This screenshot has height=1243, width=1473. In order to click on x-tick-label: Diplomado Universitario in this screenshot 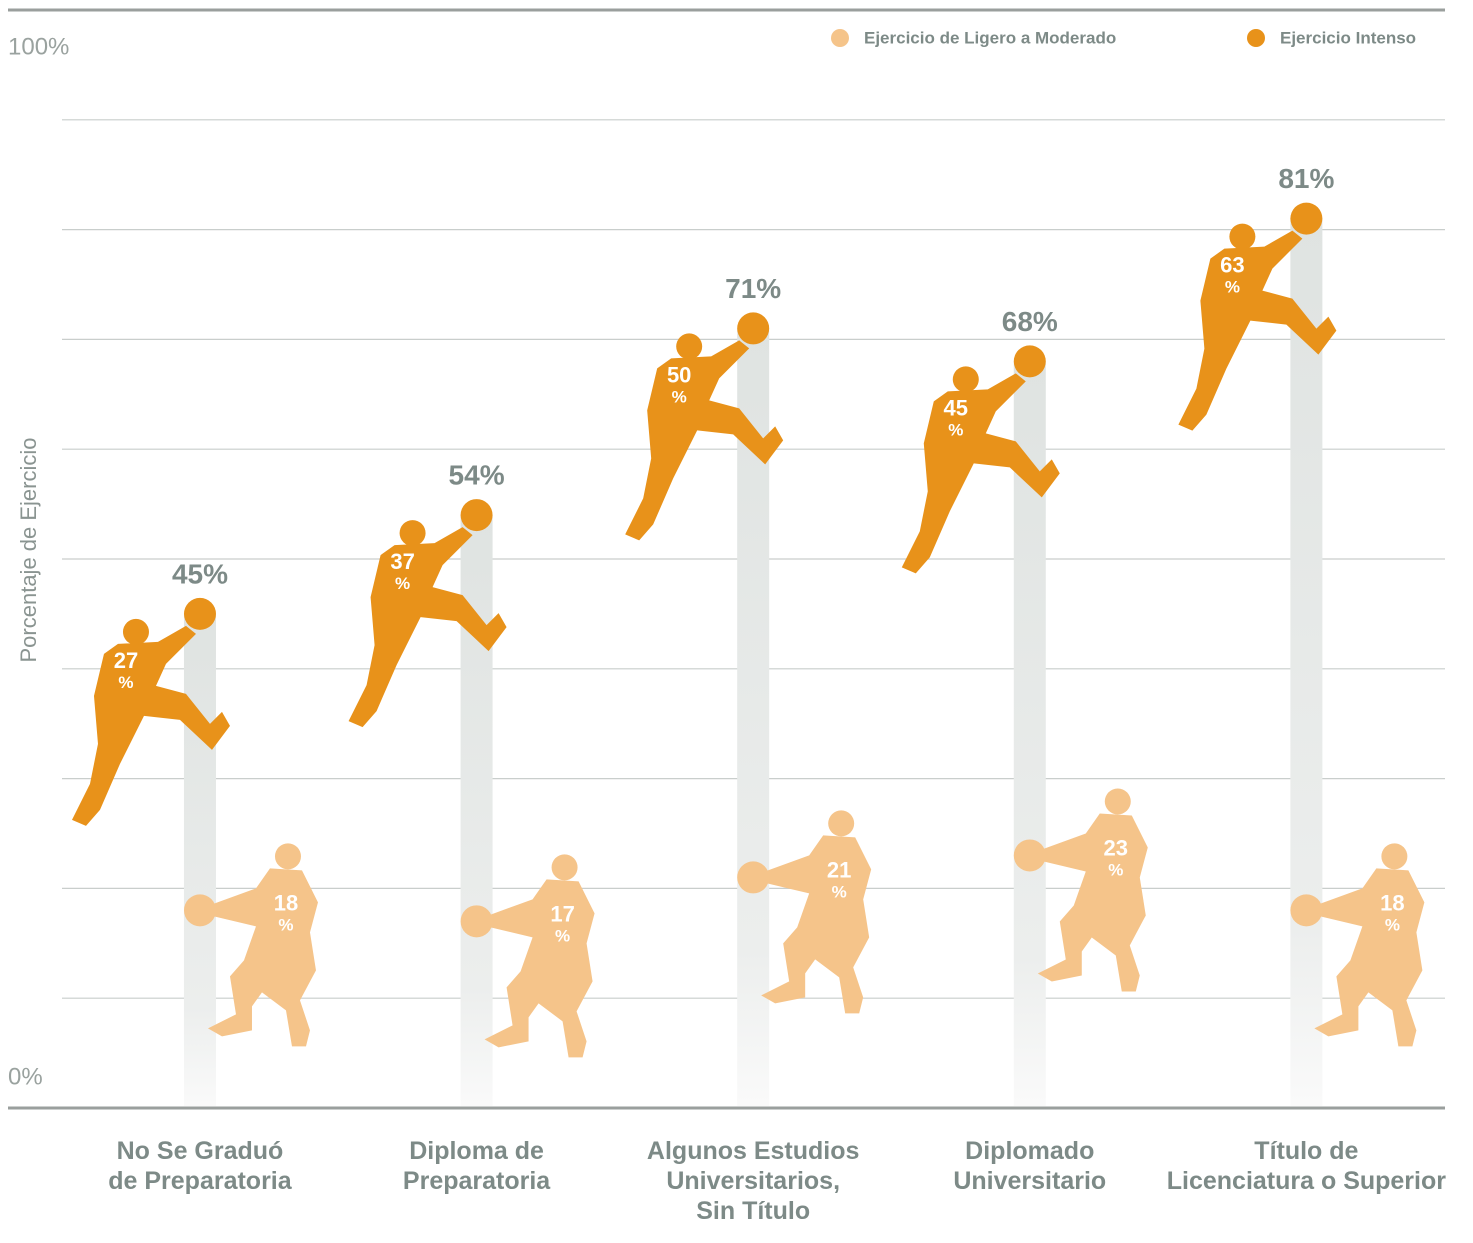, I will do `click(1030, 1166)`.